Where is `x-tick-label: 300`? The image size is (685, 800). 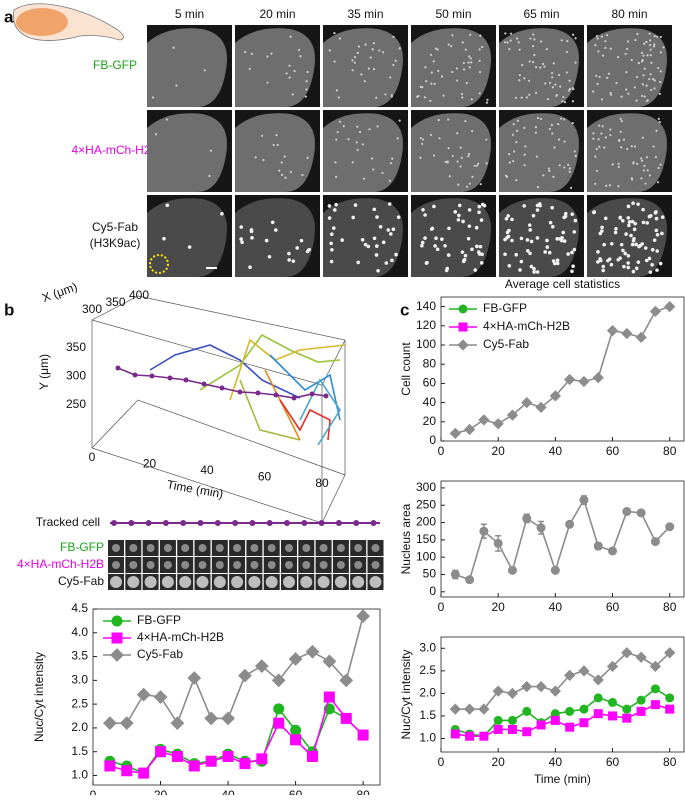
x-tick-label: 300 is located at coordinates (92, 309).